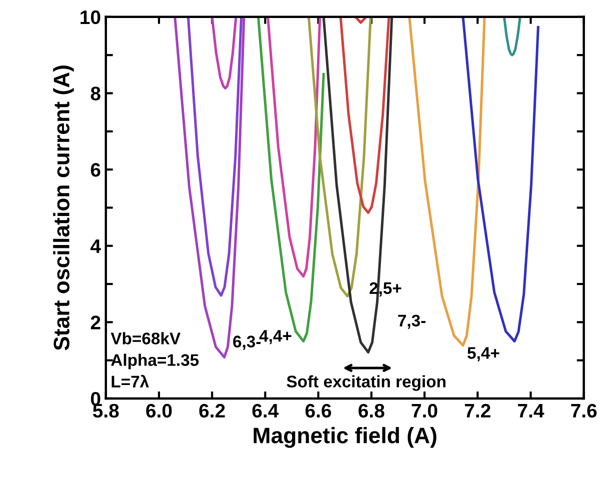 This screenshot has height=483, width=605. I want to click on x-tick-label: 7.2, so click(477, 411).